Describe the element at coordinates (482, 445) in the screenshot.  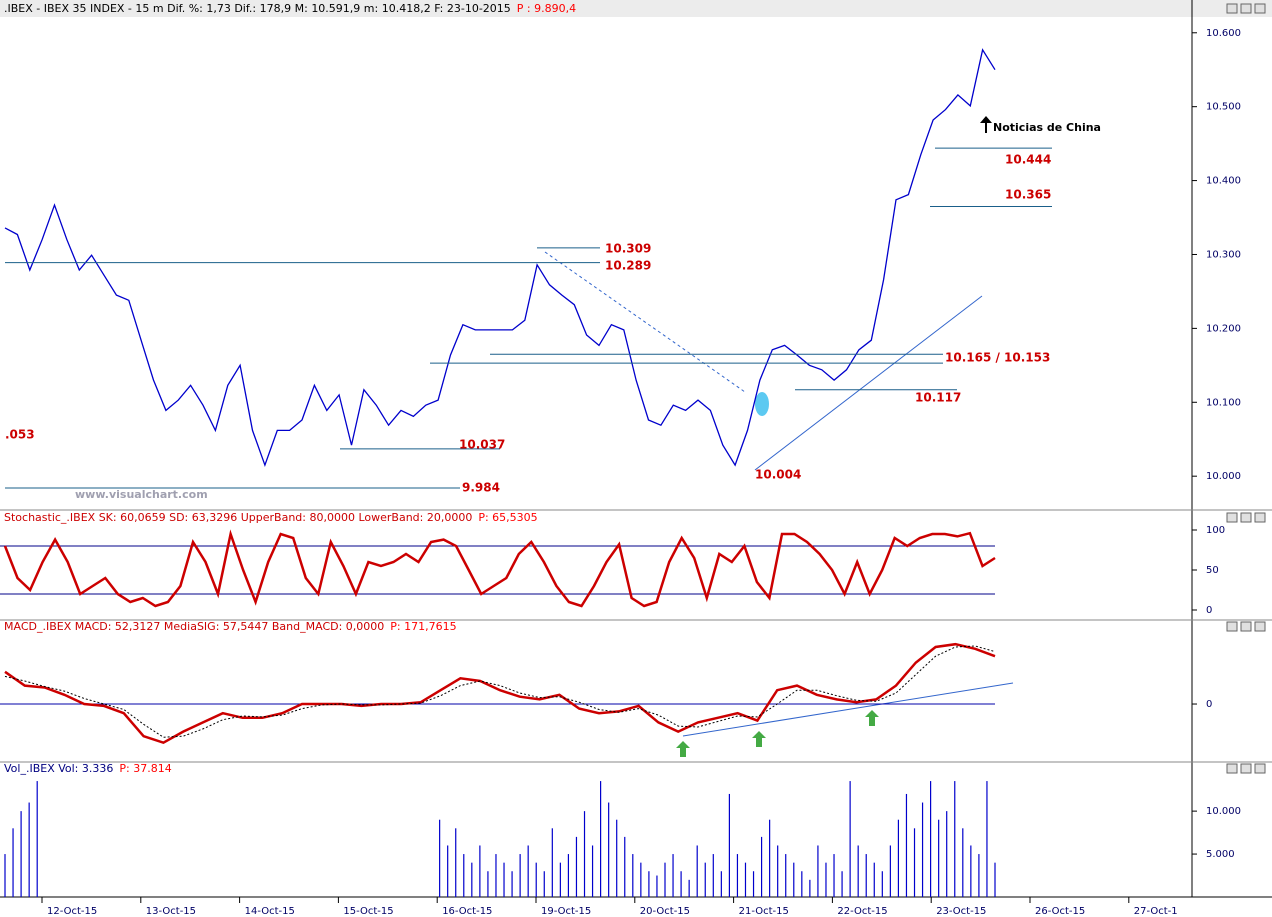
I see `level-label: 10.037` at that location.